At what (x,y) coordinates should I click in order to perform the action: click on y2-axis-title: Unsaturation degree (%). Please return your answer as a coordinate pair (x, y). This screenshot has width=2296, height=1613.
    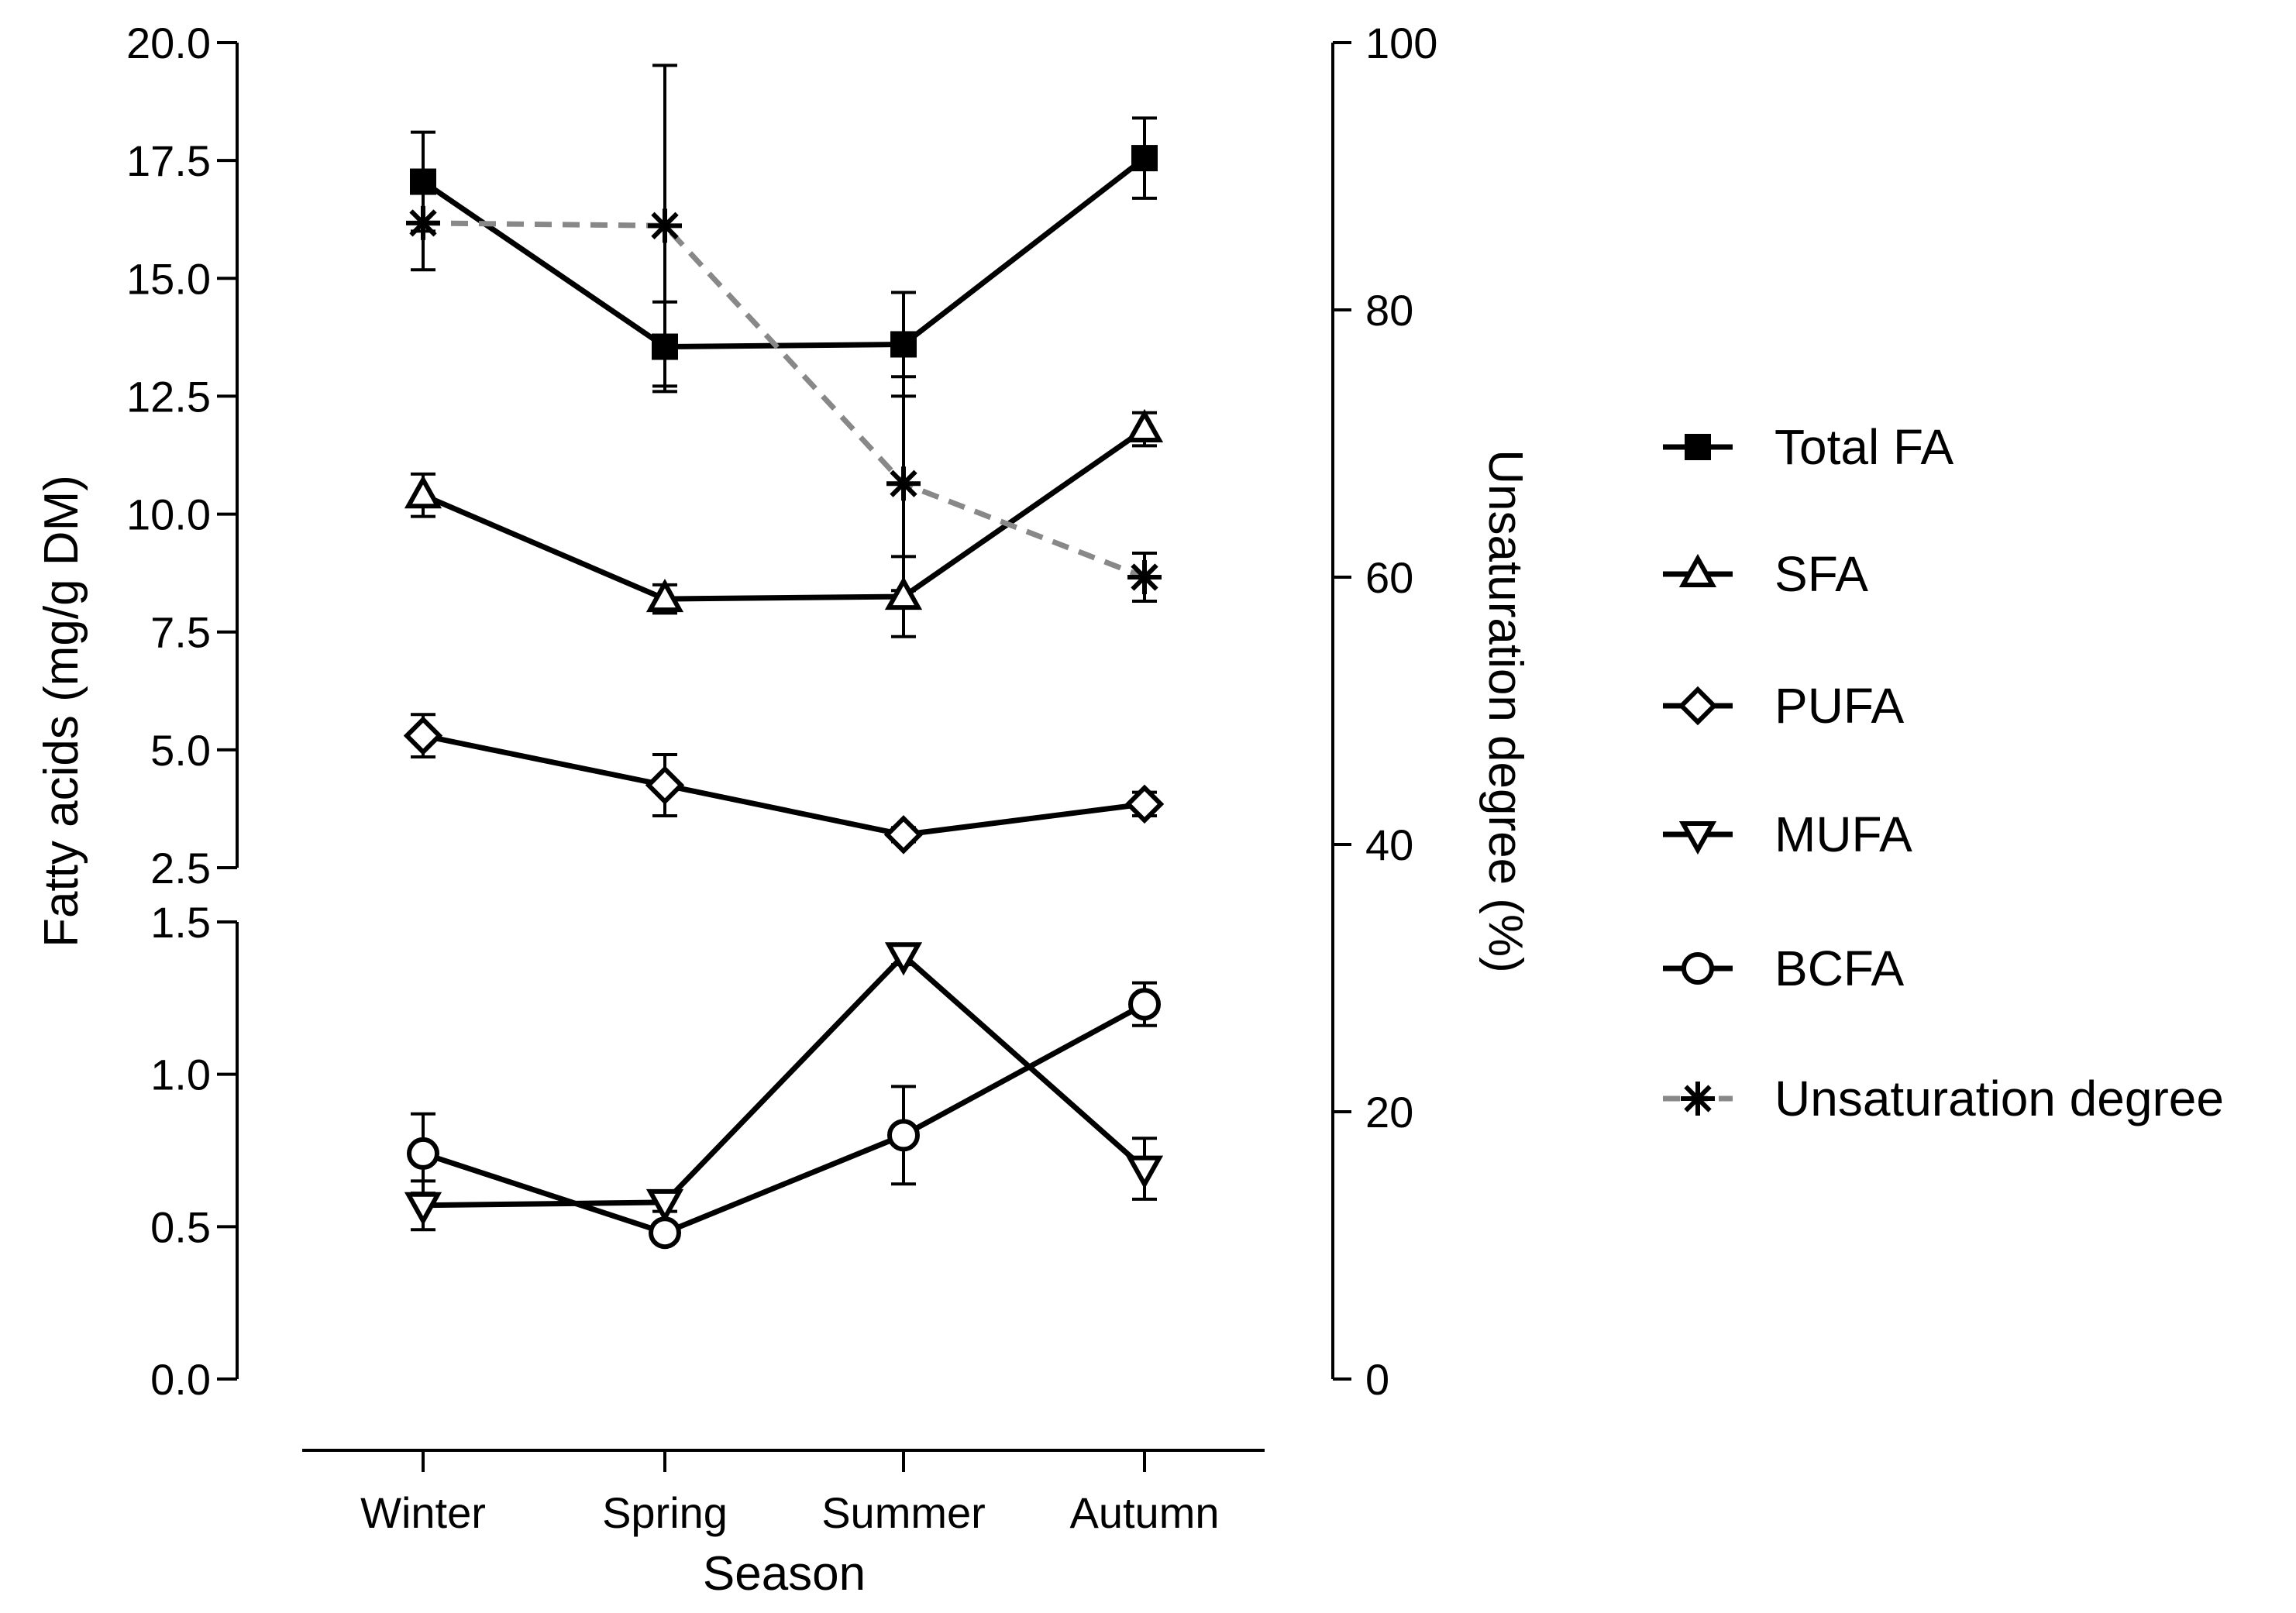
    Looking at the image, I should click on (1505, 710).